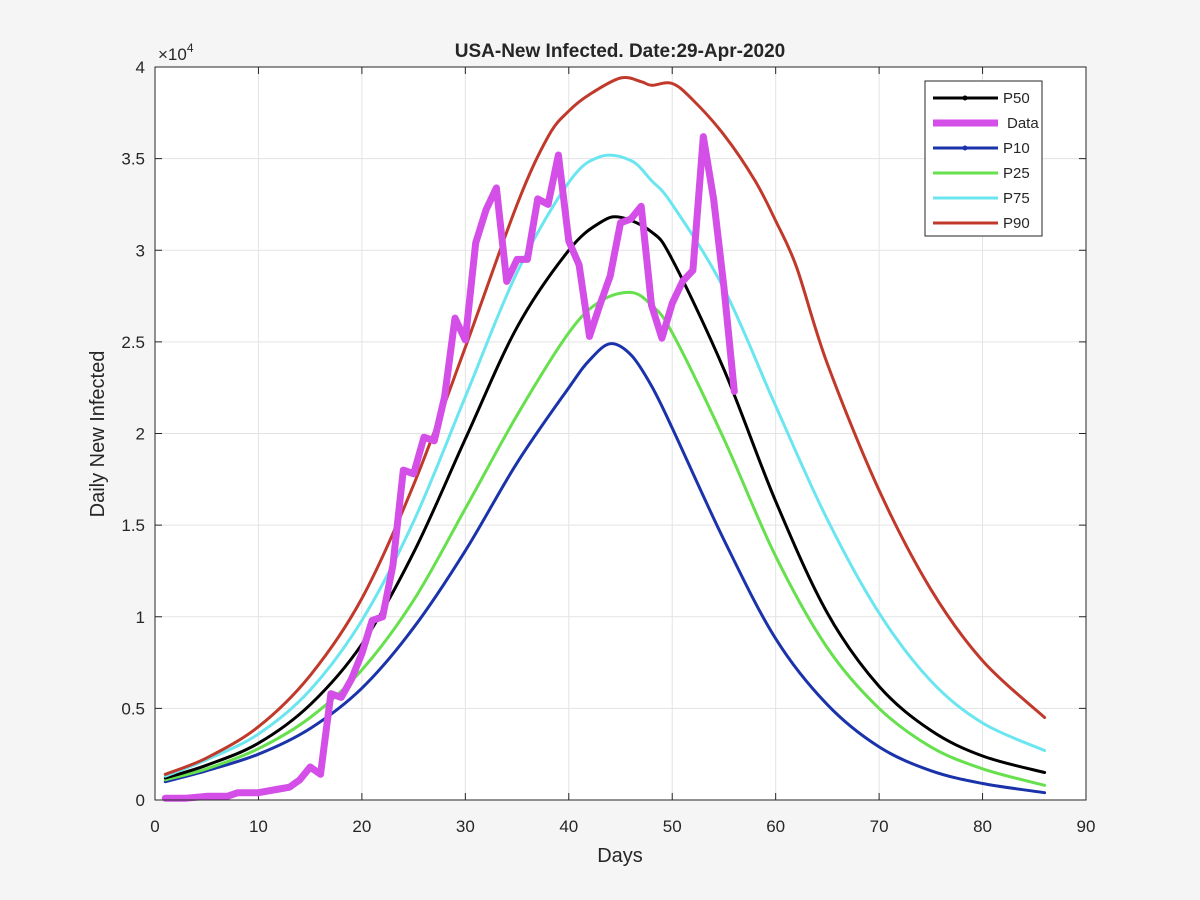 Image resolution: width=1200 pixels, height=900 pixels. I want to click on legend-label: Data, so click(1023, 123).